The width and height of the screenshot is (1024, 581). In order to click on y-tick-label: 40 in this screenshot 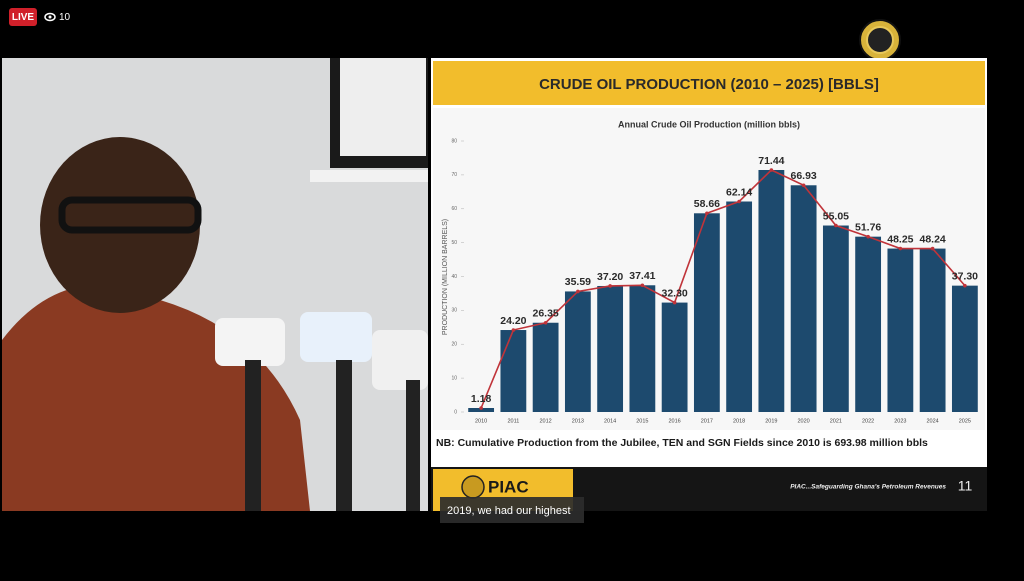, I will do `click(454, 277)`.